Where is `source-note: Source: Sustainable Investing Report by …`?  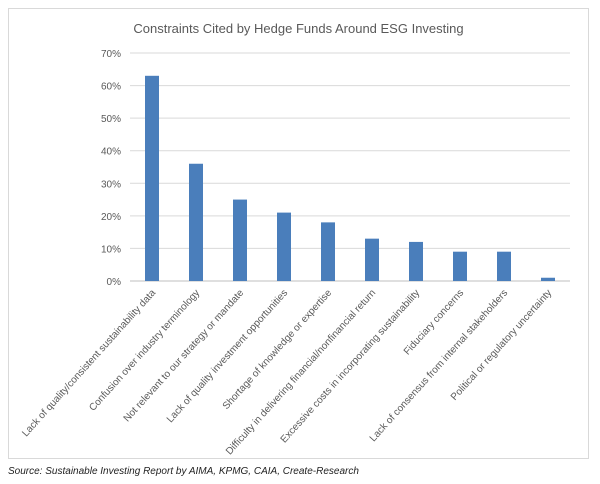 source-note: Source: Sustainable Investing Report by … is located at coordinates (183, 471).